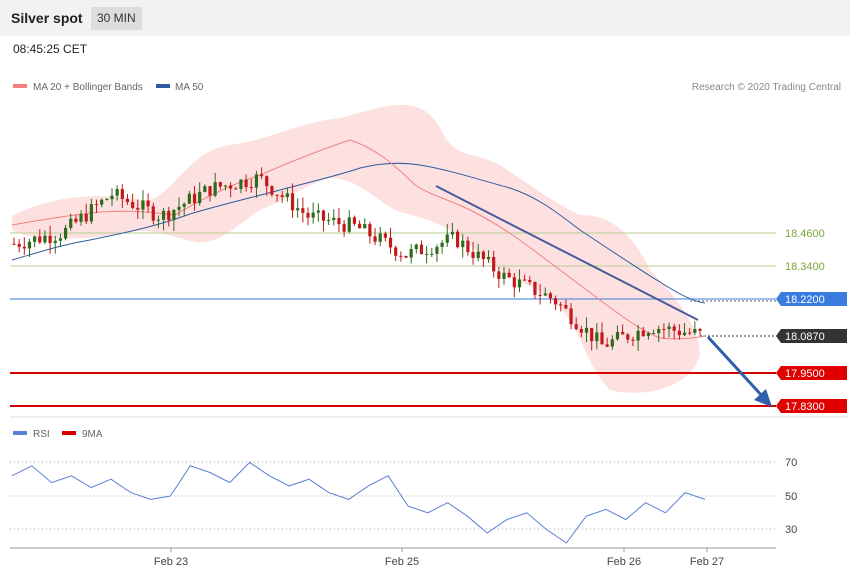 The width and height of the screenshot is (850, 576). What do you see at coordinates (439, 558) in the screenshot?
I see `x-axis-labels: Feb 23 Feb 25 Feb 26 Feb 27` at bounding box center [439, 558].